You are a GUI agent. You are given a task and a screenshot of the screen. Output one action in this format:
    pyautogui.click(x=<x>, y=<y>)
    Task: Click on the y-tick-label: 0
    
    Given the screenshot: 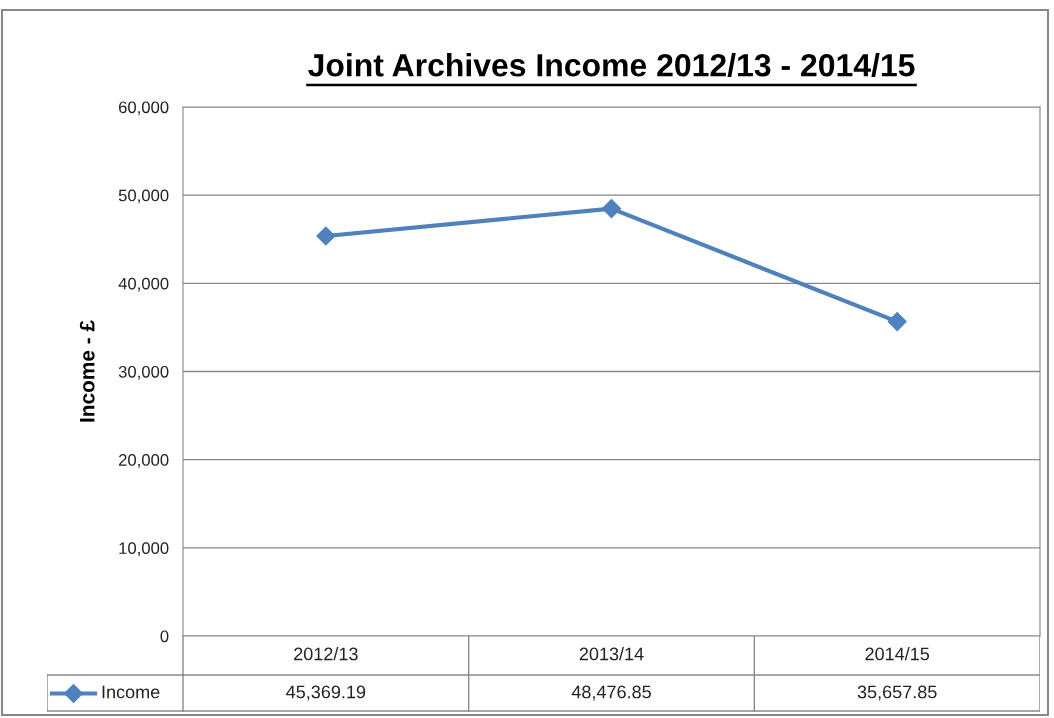 What is the action you would take?
    pyautogui.click(x=164, y=636)
    